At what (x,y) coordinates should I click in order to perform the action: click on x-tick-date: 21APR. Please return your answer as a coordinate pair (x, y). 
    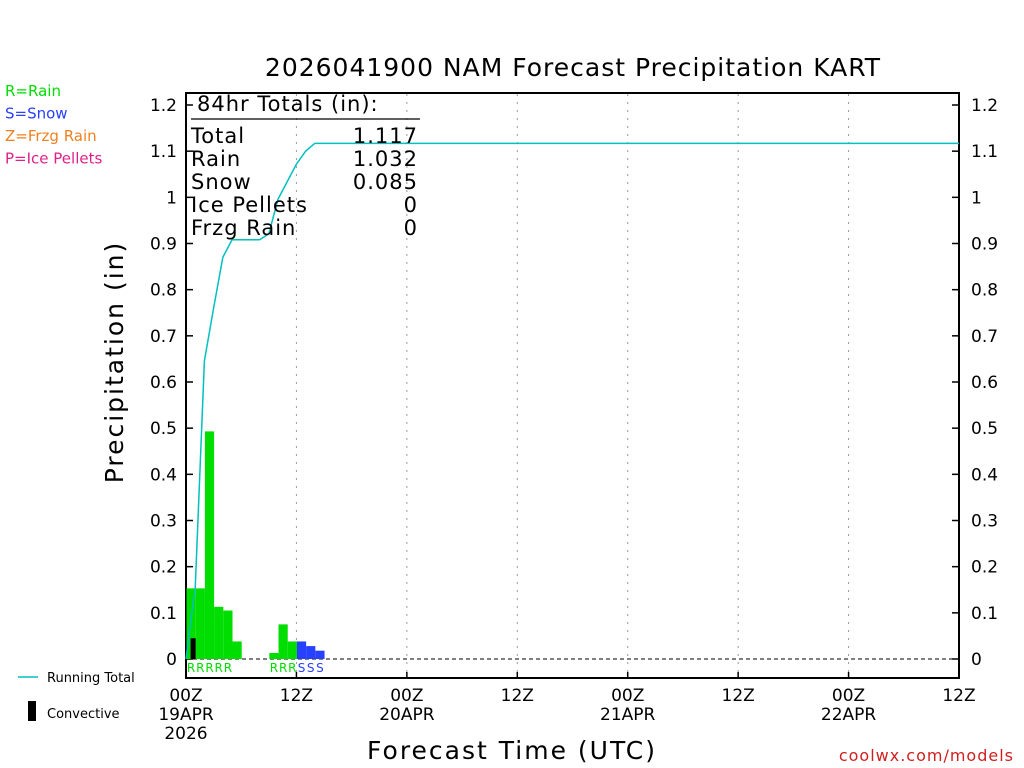
    Looking at the image, I should click on (628, 715).